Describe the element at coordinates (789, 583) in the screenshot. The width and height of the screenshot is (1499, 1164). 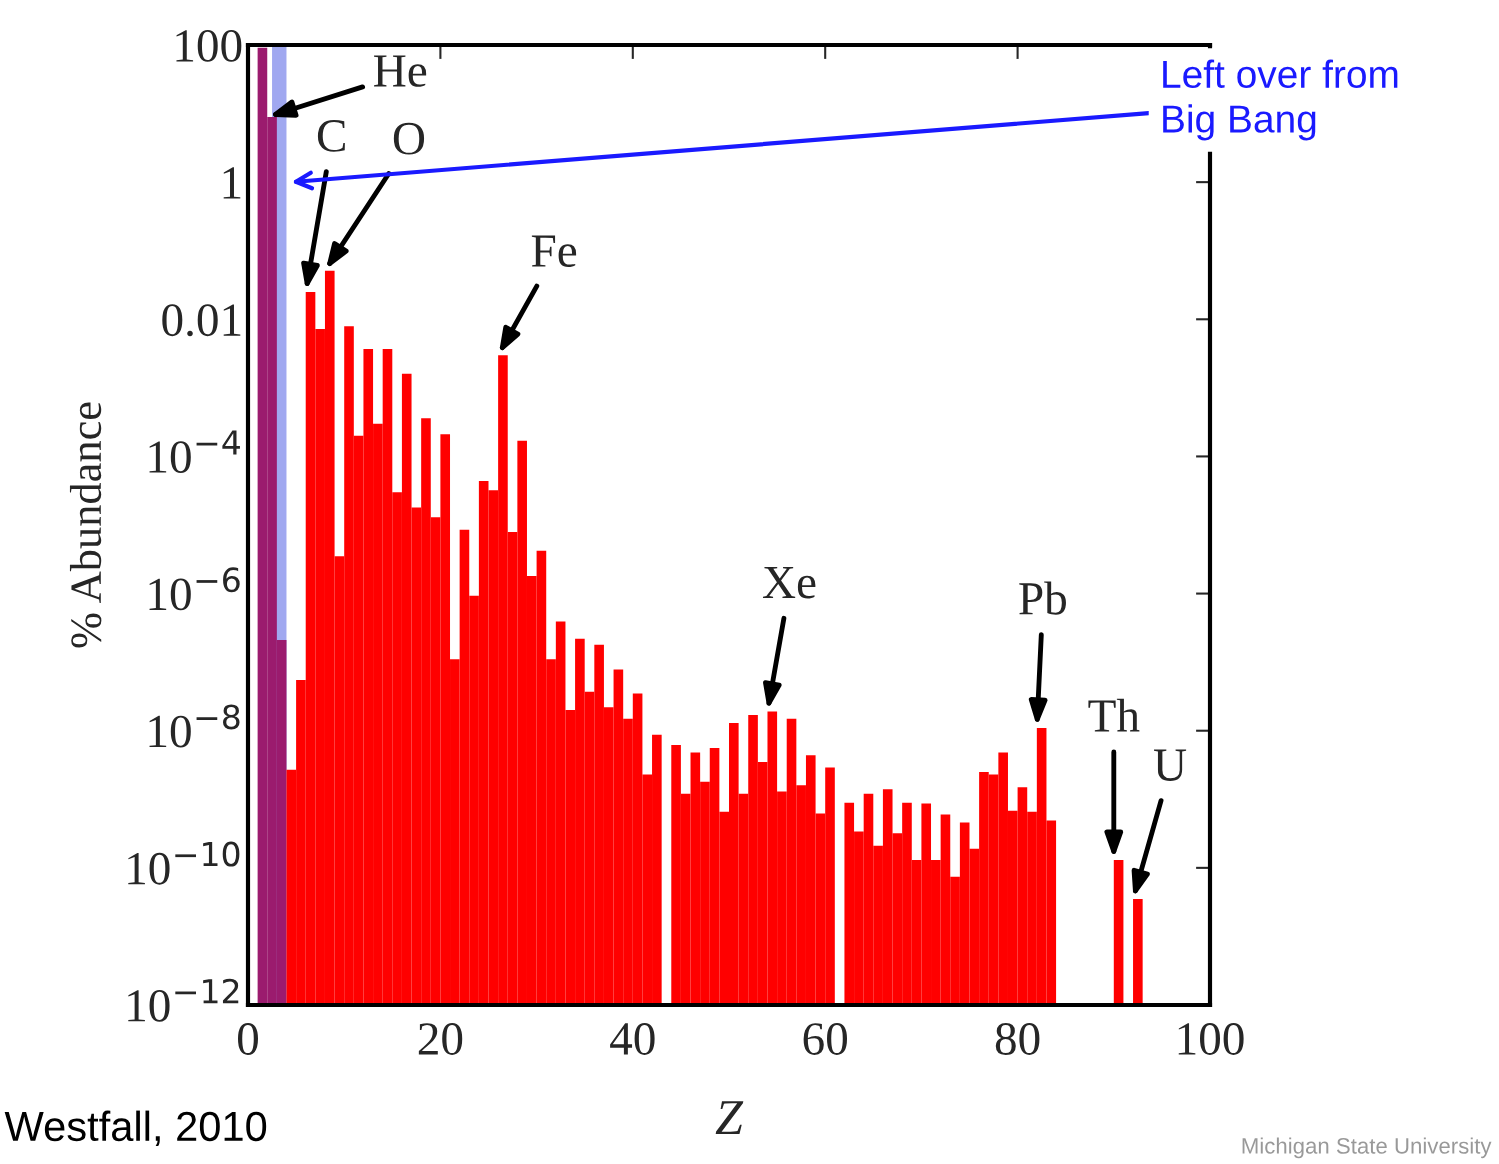
I see `annotation: Xe` at that location.